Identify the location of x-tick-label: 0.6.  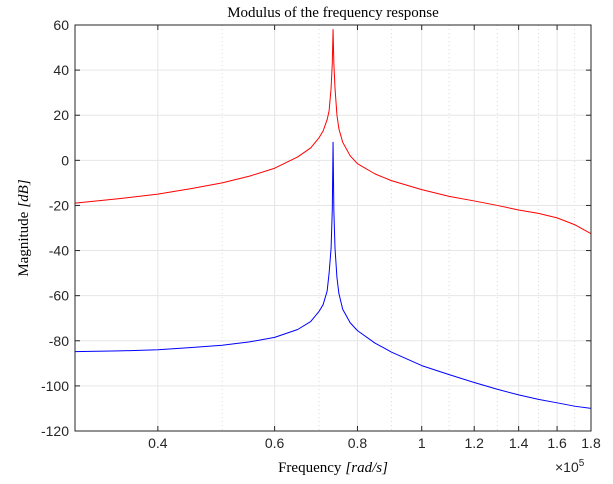
(275, 443).